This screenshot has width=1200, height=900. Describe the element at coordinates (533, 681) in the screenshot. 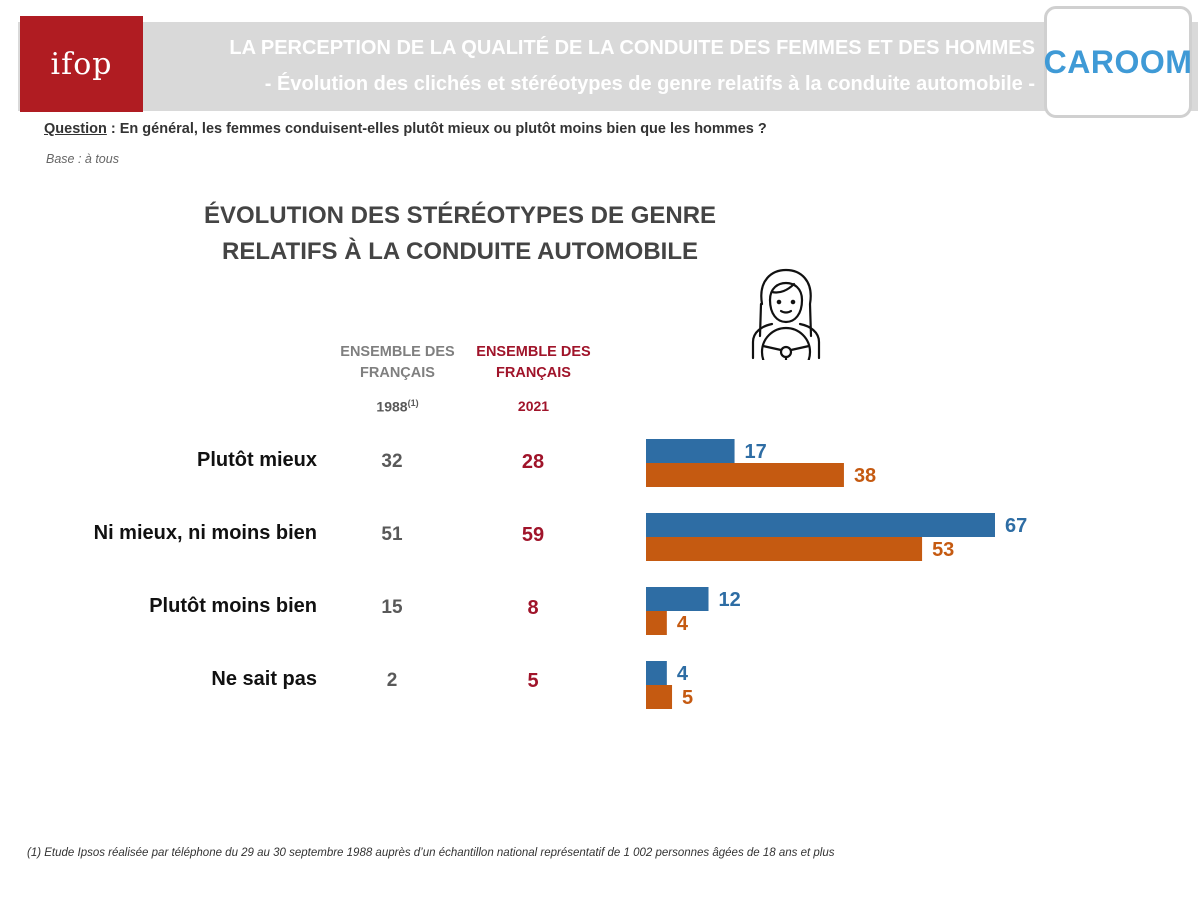

I see `value-2021: 5` at that location.